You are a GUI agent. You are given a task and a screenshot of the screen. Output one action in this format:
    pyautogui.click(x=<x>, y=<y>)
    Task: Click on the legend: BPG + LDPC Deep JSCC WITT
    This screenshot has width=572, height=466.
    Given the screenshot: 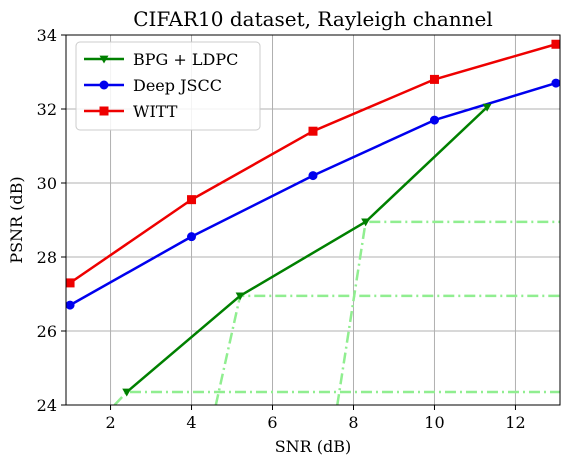 What is the action you would take?
    pyautogui.click(x=168, y=86)
    